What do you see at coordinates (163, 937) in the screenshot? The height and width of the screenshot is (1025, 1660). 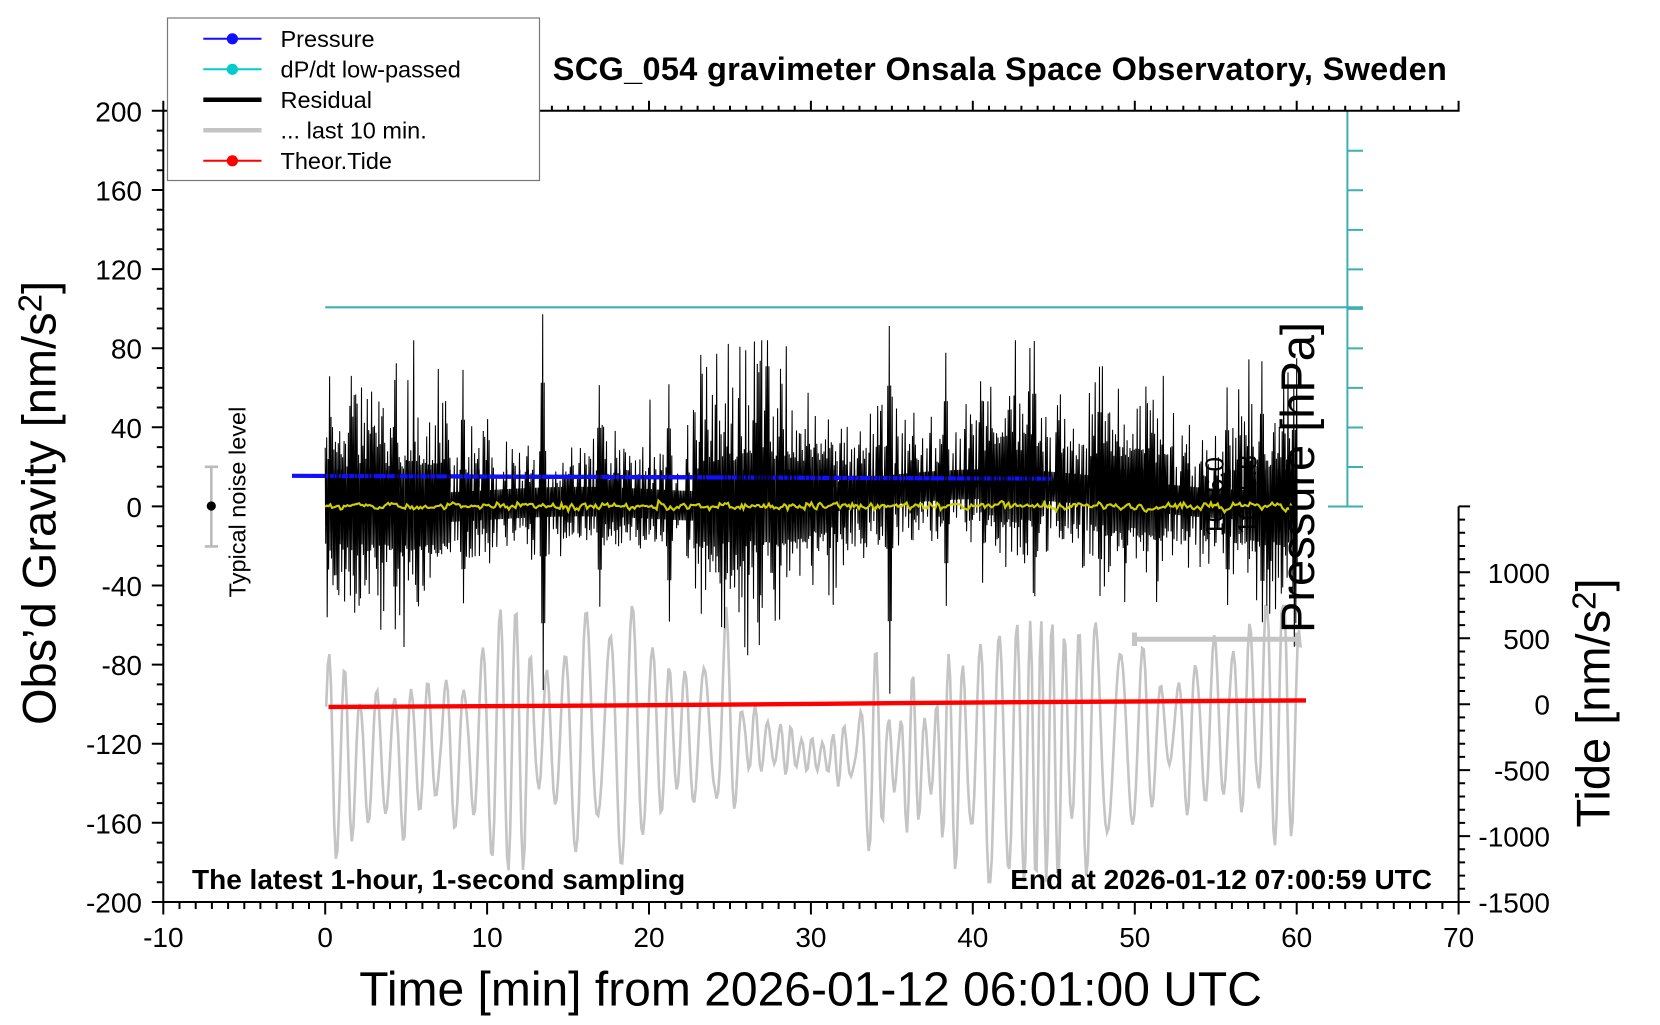 I see `svg-text: -10` at bounding box center [163, 937].